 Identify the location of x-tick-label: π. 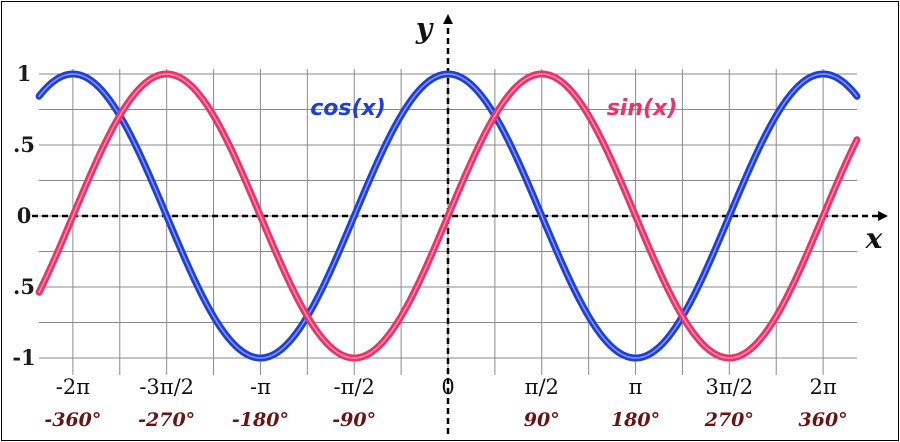
(636, 387).